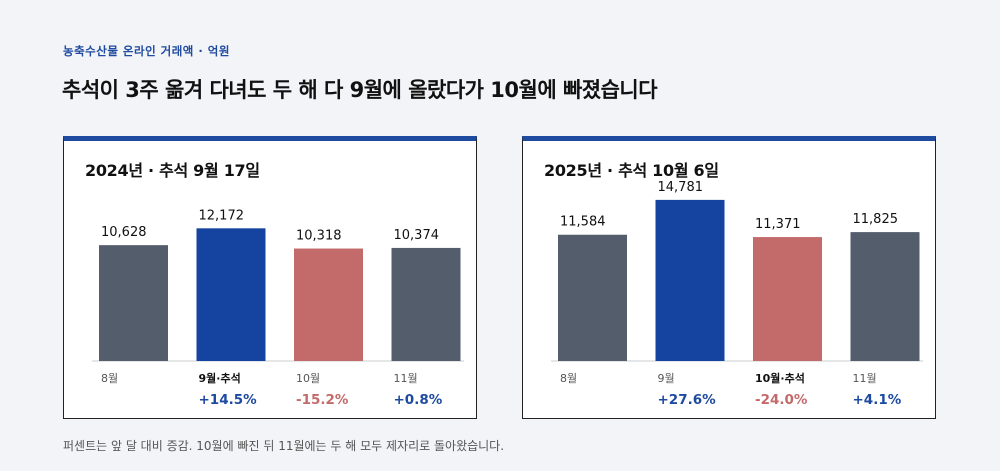  Describe the element at coordinates (781, 400) in the screenshot. I see `change-label: -24.0%` at that location.